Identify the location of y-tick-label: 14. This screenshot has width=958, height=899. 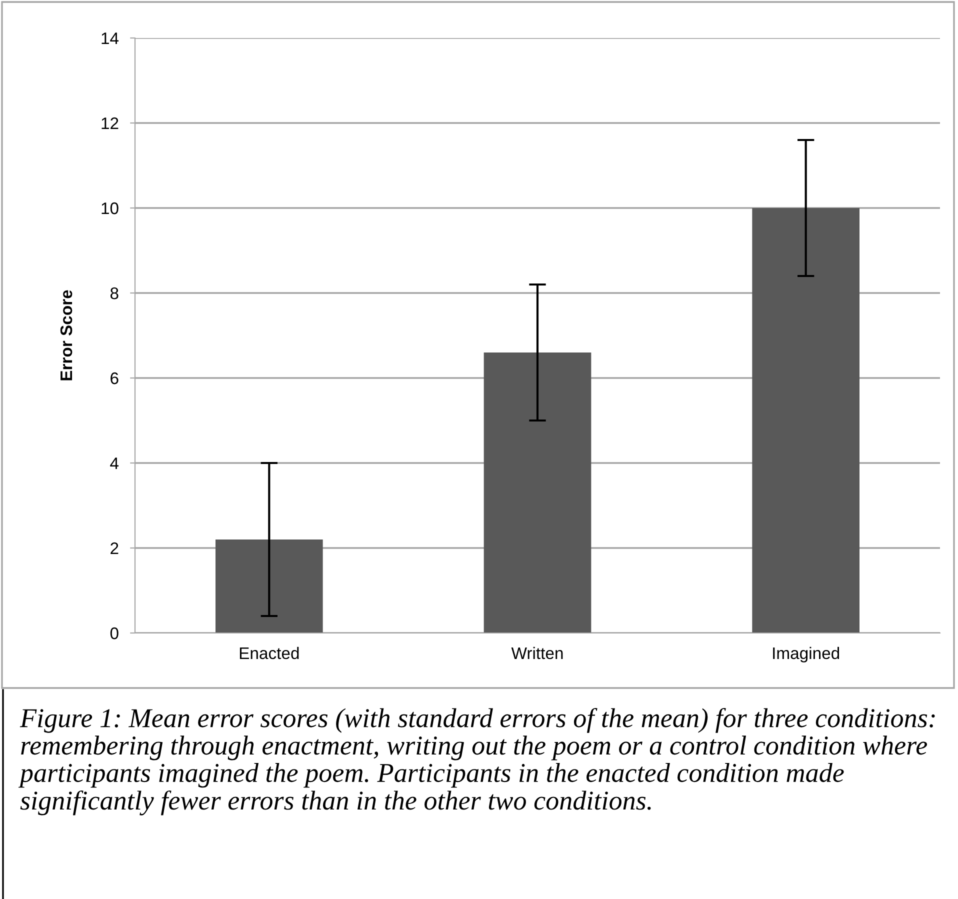
(110, 38).